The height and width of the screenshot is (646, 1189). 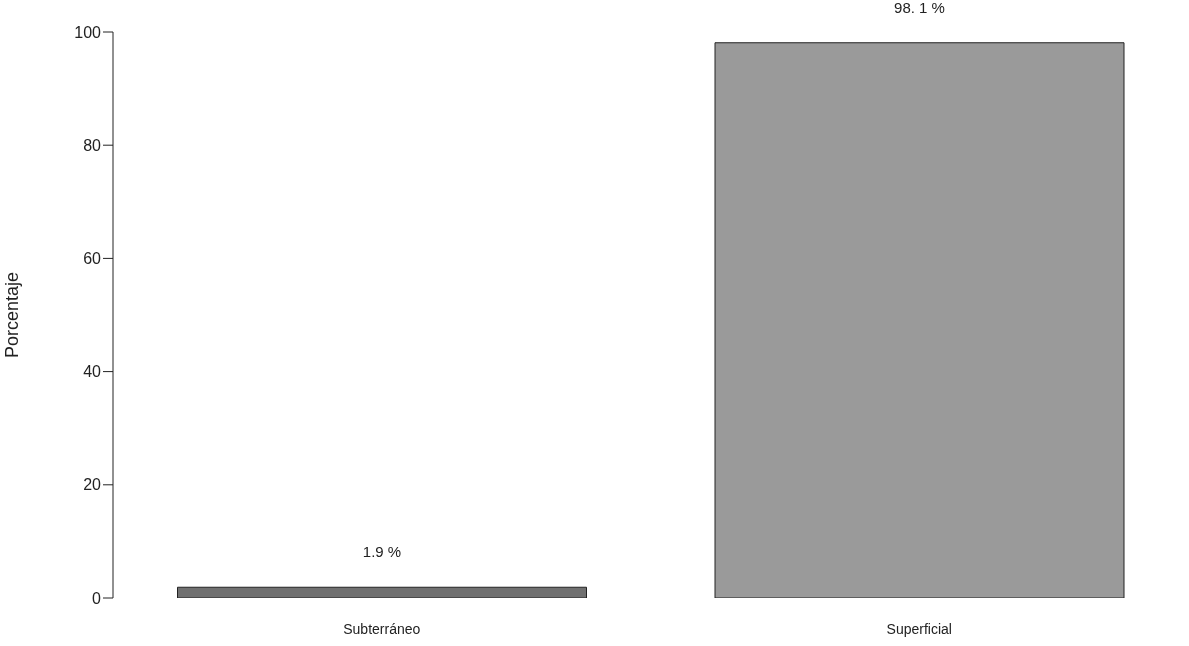 What do you see at coordinates (92, 145) in the screenshot?
I see `y-tick-label: 80` at bounding box center [92, 145].